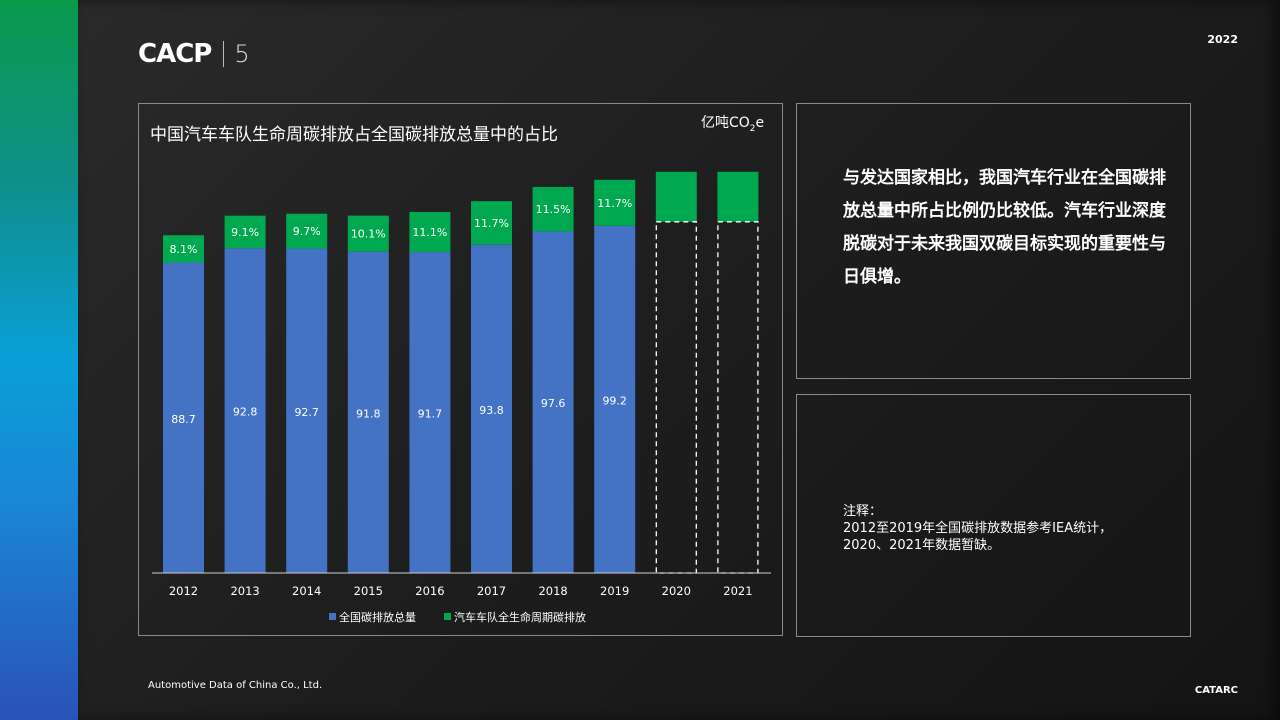 The height and width of the screenshot is (720, 1280). I want to click on x-tick-label: 2013, so click(244, 591).